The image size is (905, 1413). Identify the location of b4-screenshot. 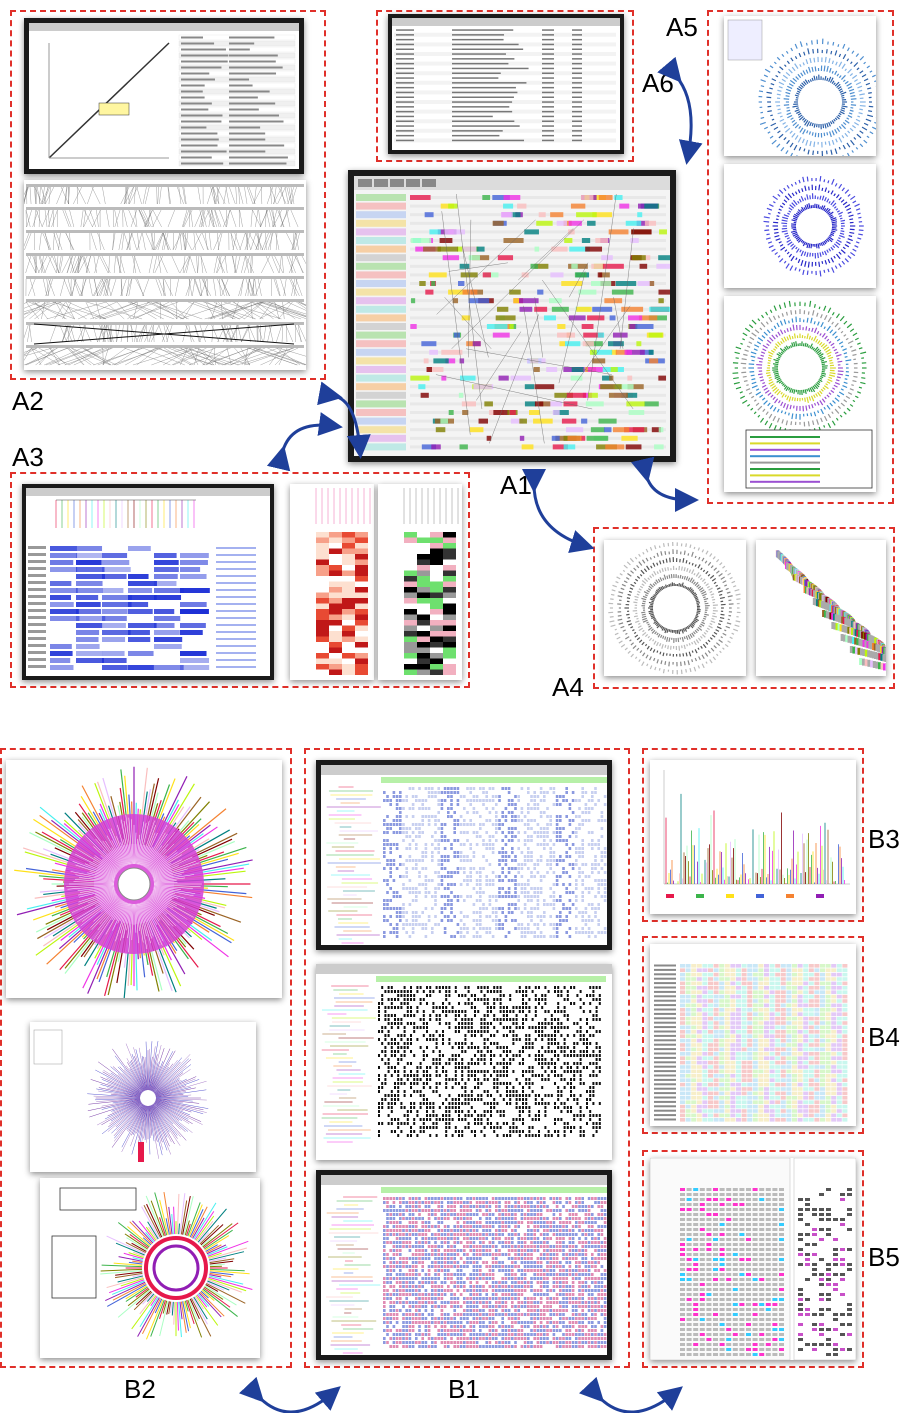
(753, 1035).